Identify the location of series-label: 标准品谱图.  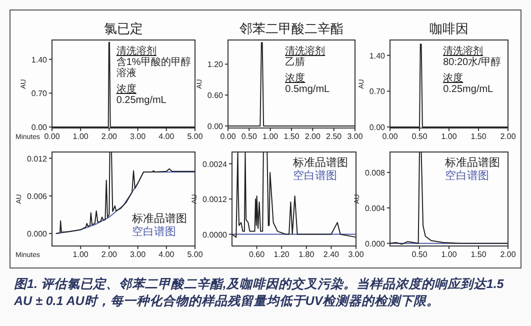
(159, 218).